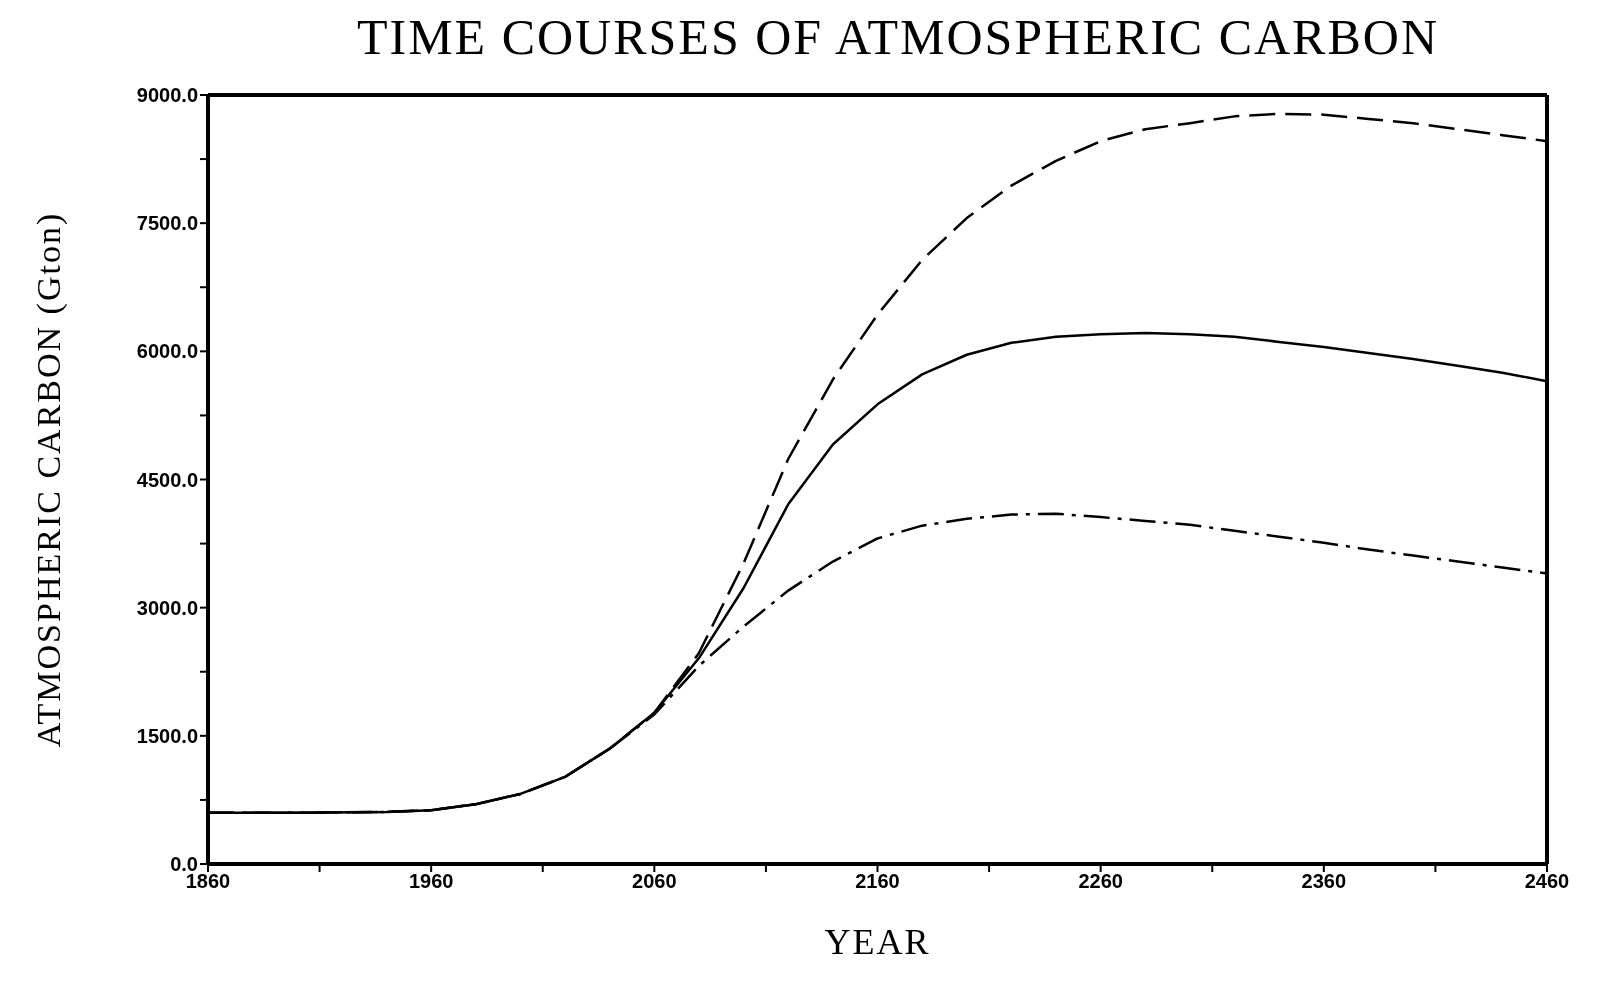 The image size is (1605, 986). I want to click on y-tick-label: 3000.0, so click(167, 607).